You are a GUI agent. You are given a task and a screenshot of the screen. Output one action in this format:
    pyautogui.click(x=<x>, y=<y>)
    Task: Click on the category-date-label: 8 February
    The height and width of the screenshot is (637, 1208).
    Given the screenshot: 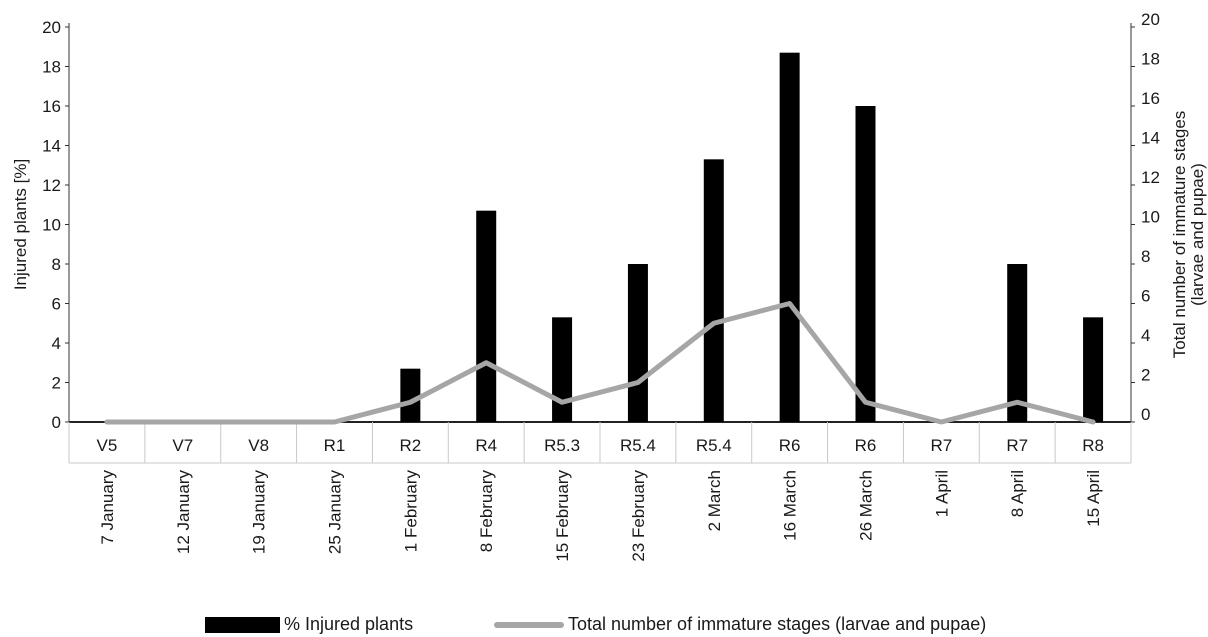 What is the action you would take?
    pyautogui.click(x=486, y=511)
    